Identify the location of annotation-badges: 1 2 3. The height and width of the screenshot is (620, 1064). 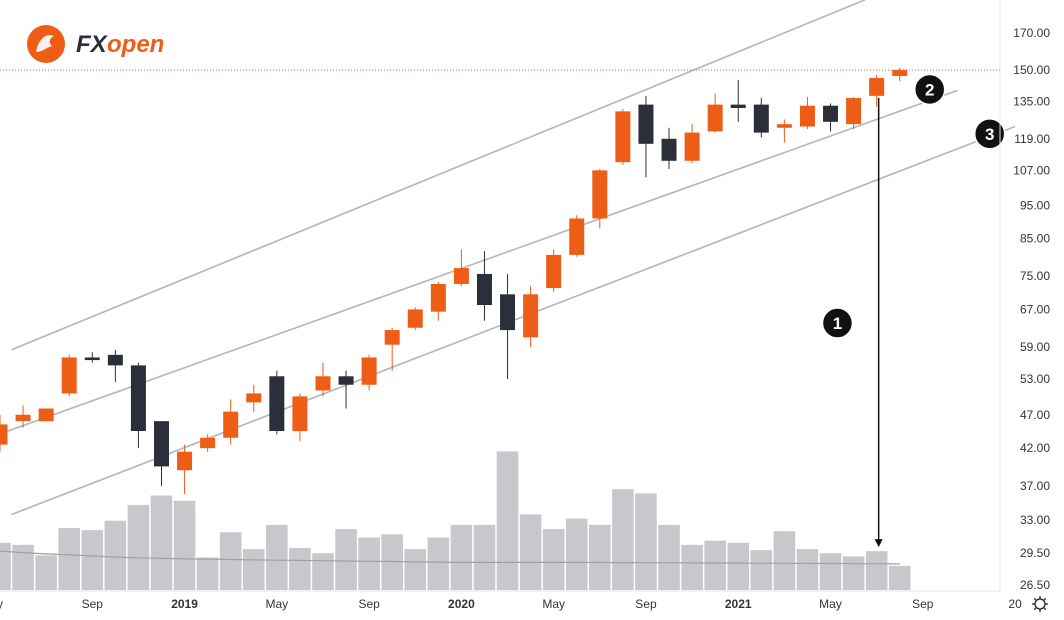
(913, 206).